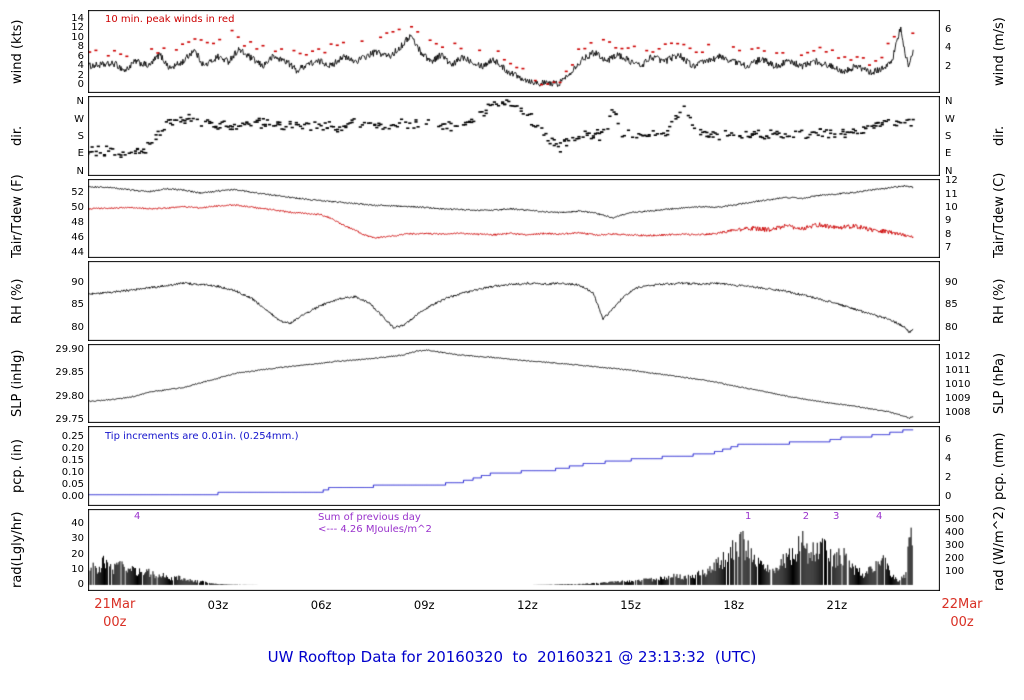  Describe the element at coordinates (955, 545) in the screenshot. I see `ytick-right-rad: 300` at that location.